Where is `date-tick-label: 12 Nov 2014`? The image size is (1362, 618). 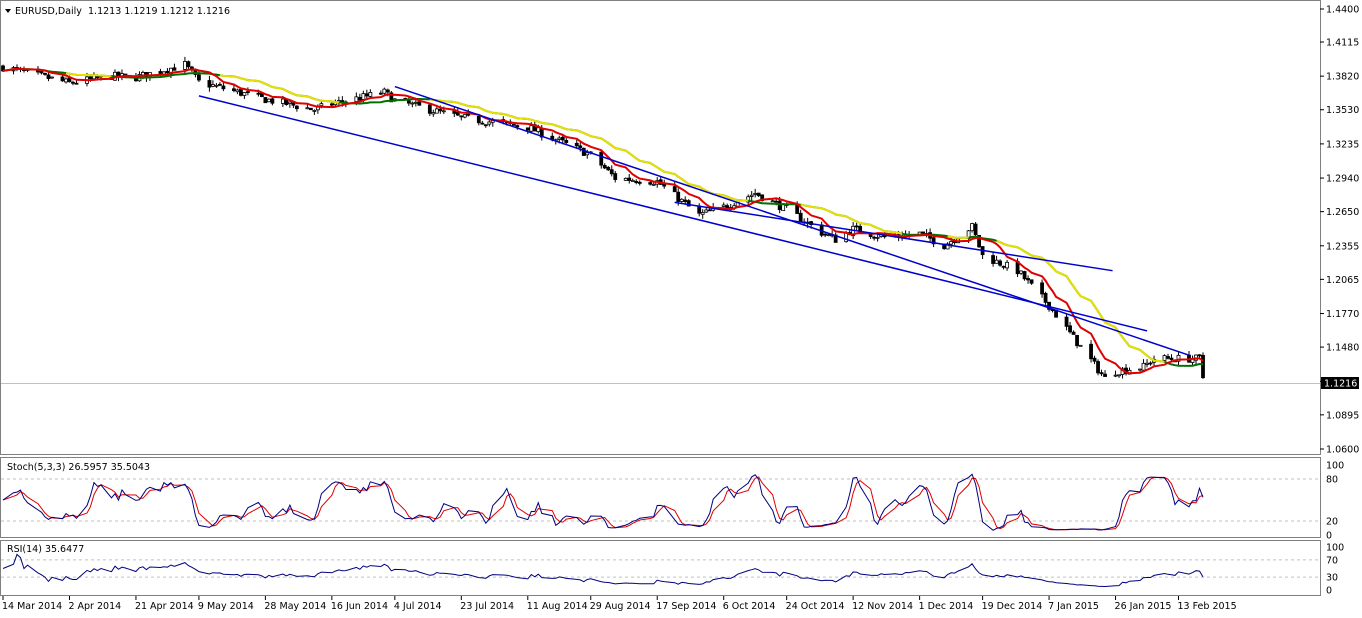
date-tick-label: 12 Nov 2014 is located at coordinates (882, 606).